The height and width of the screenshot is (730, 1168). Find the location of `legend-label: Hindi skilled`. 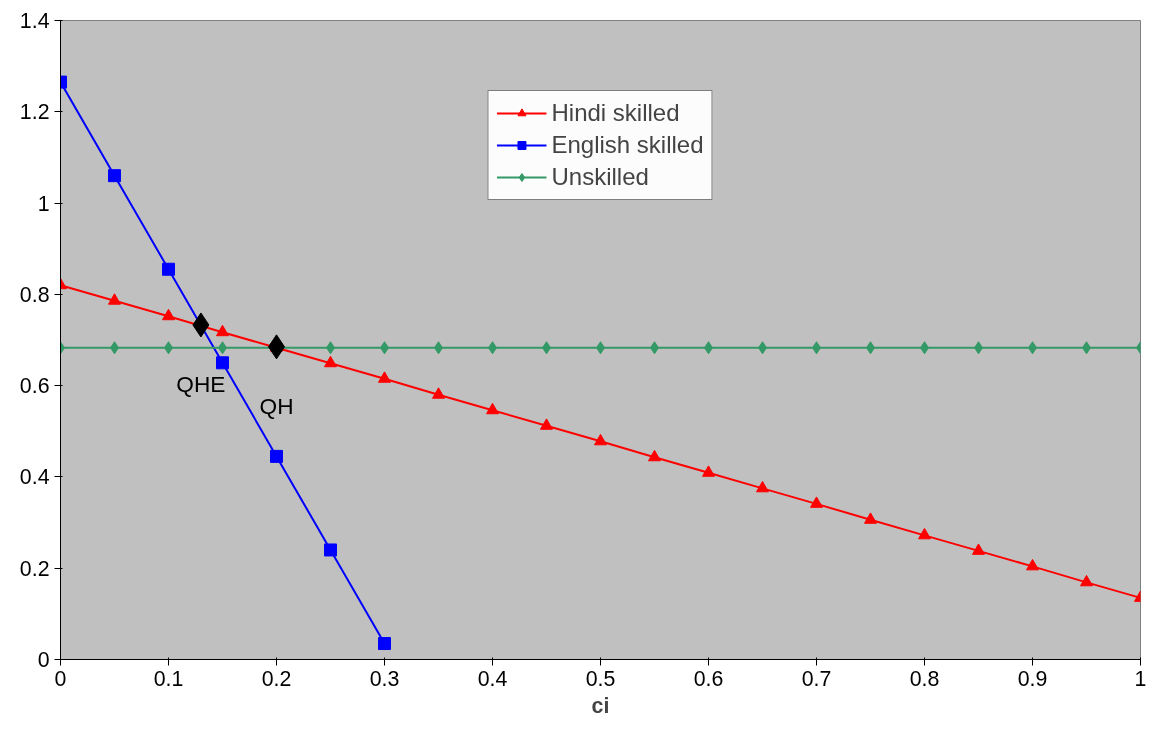

legend-label: Hindi skilled is located at coordinates (615, 113).